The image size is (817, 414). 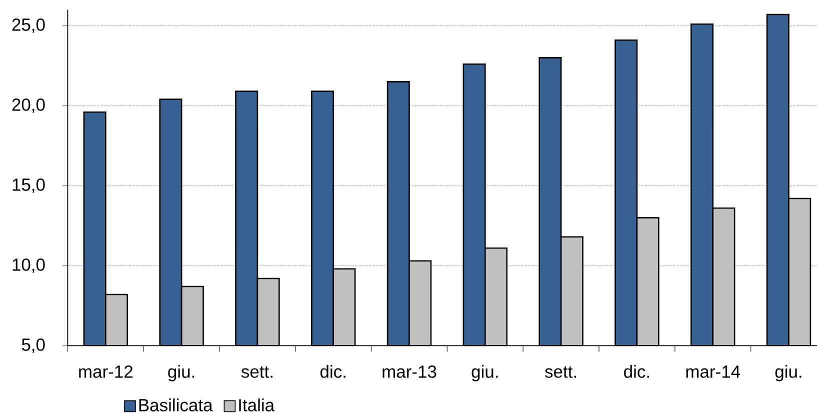 What do you see at coordinates (28, 185) in the screenshot?
I see `y-tick-label: 15,0` at bounding box center [28, 185].